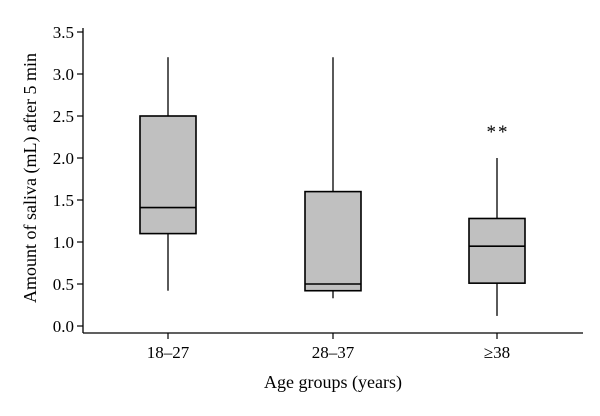 The width and height of the screenshot is (600, 416). What do you see at coordinates (63, 200) in the screenshot?
I see `y-tick-label: 1.5` at bounding box center [63, 200].